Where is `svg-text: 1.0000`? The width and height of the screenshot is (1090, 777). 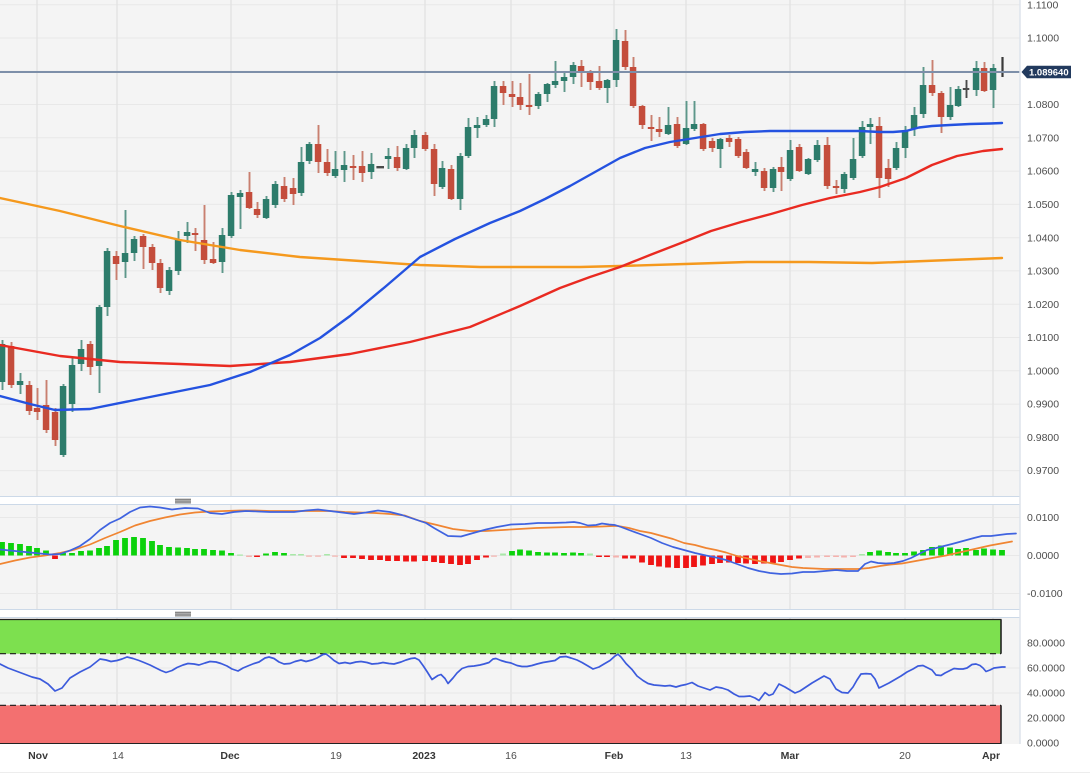
svg-text: 1.0000 is located at coordinates (1043, 371).